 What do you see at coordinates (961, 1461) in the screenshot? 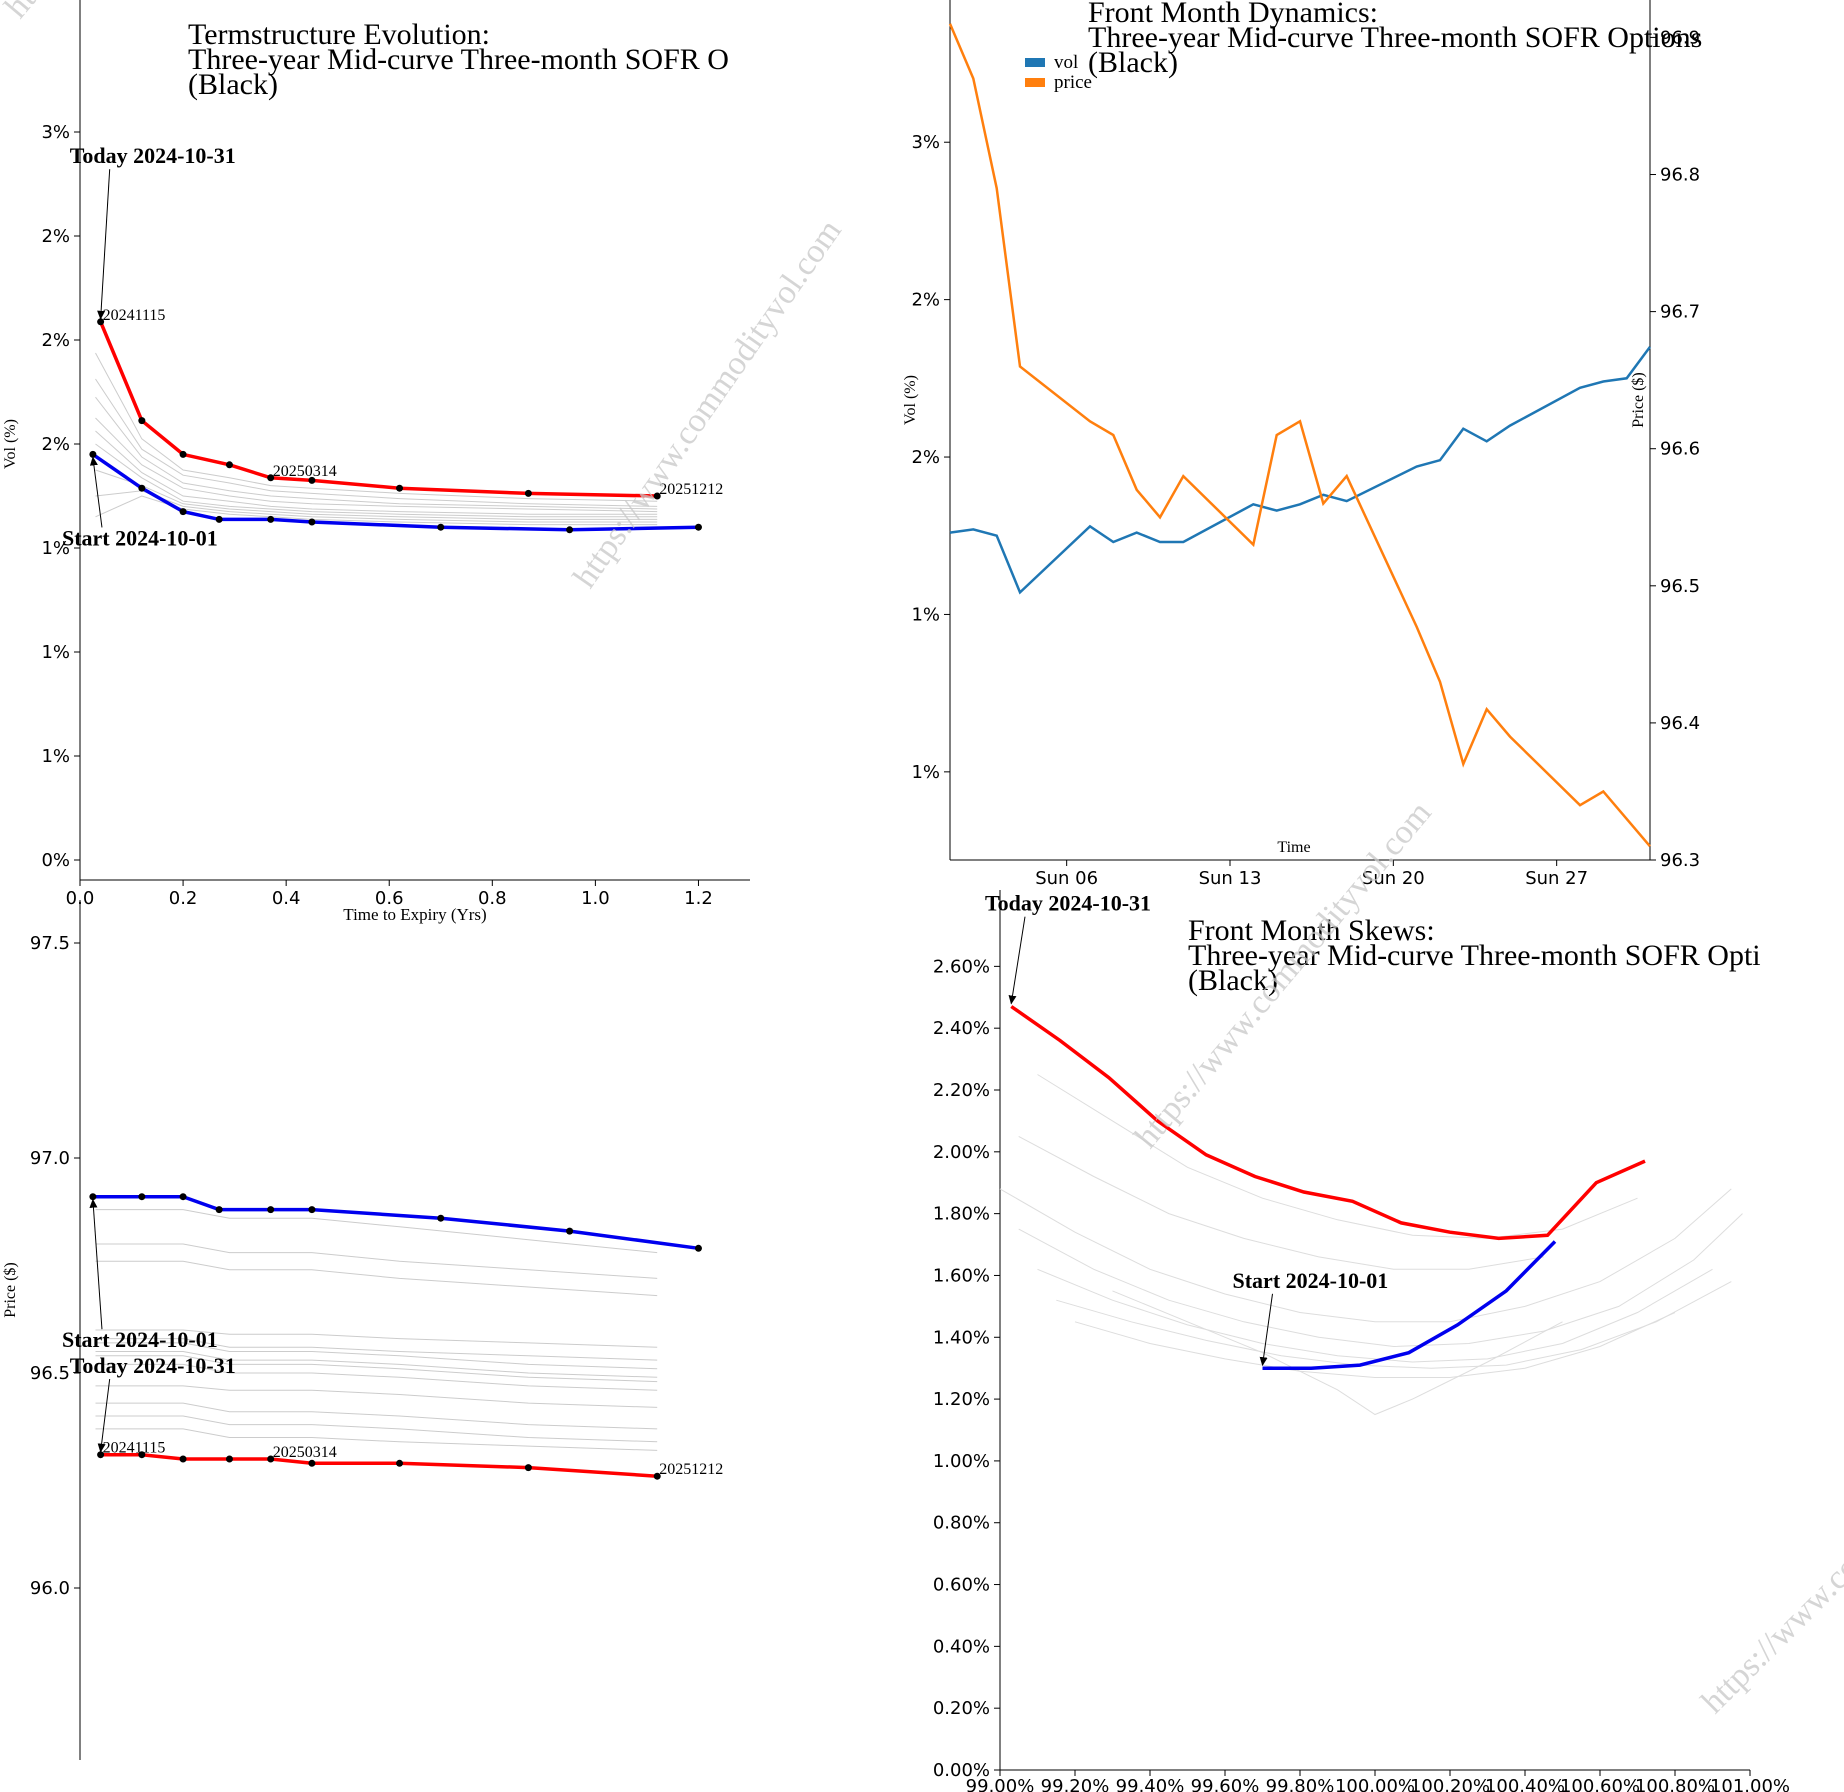
I see `y-tick-label: 1.00%` at bounding box center [961, 1461].